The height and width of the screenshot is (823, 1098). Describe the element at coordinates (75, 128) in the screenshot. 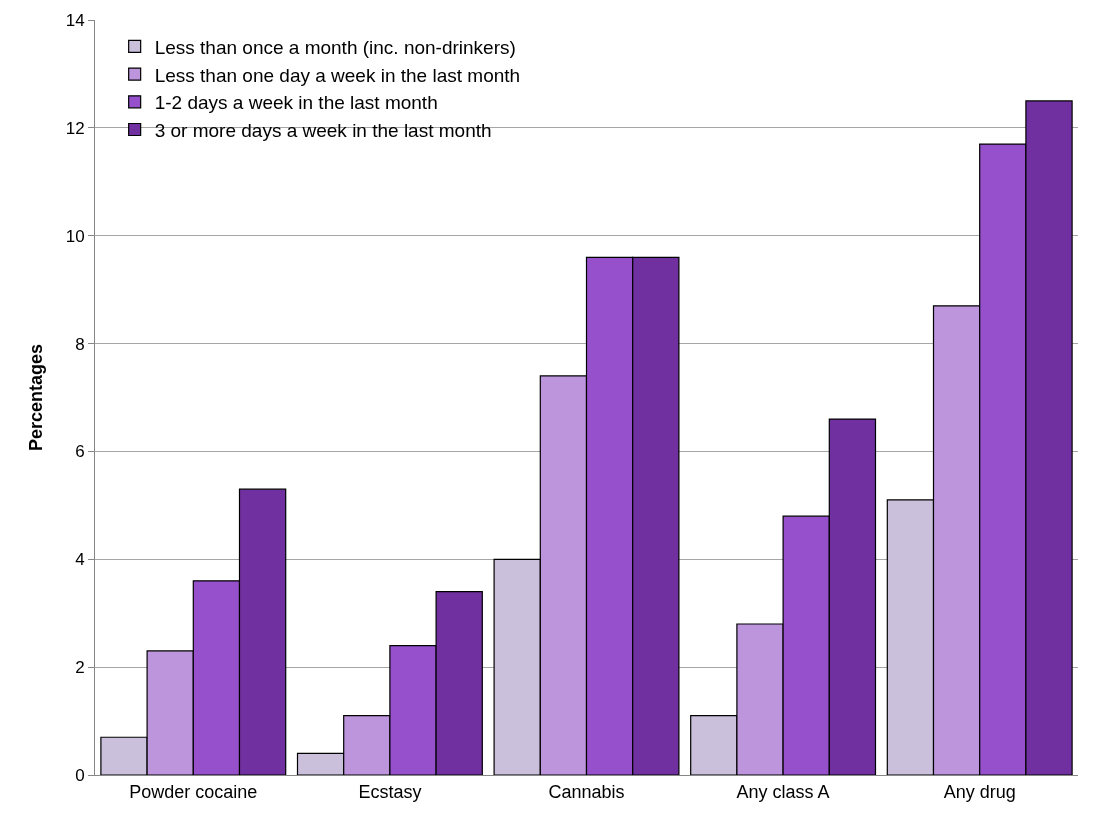

I see `y-tick-label: 12` at that location.